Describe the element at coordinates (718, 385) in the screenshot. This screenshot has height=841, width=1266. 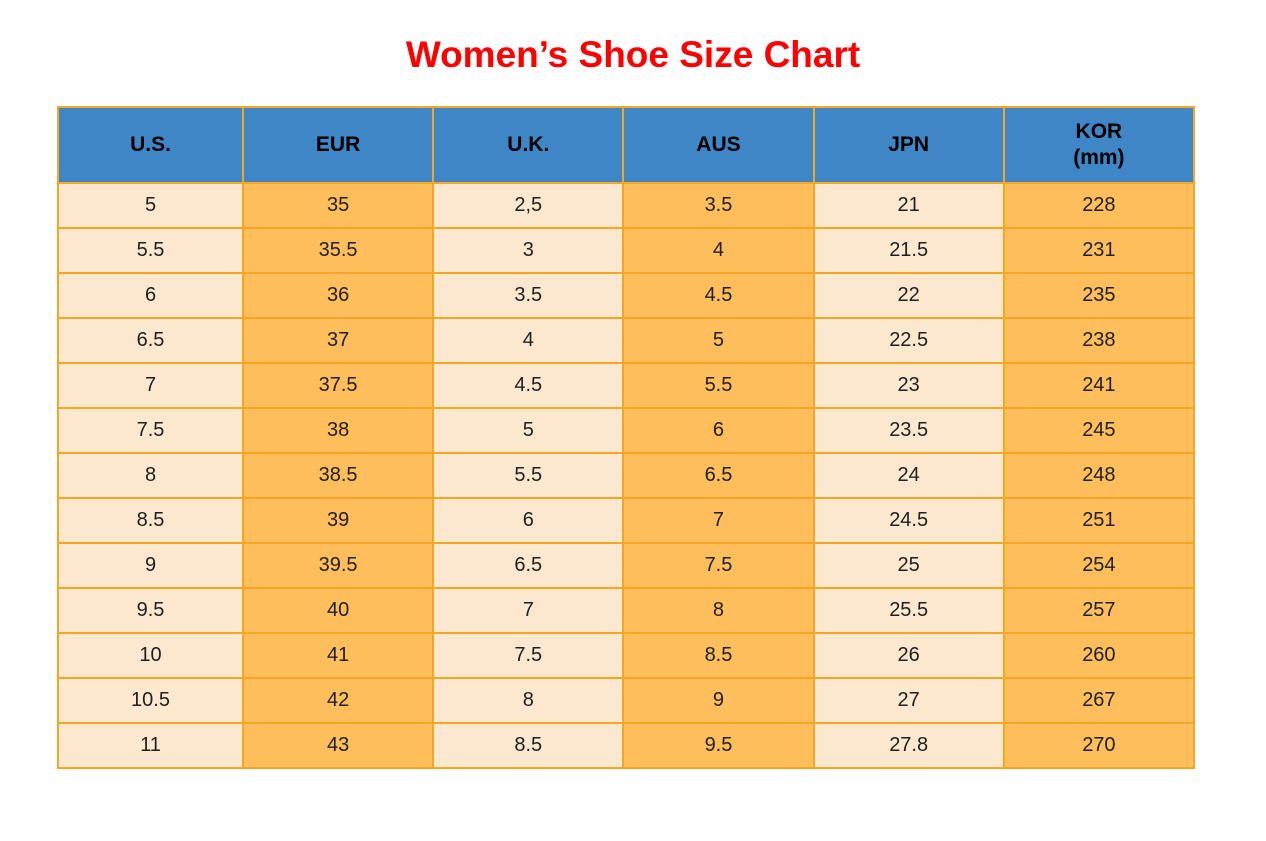
I see `cell-aus: 5.5` at that location.